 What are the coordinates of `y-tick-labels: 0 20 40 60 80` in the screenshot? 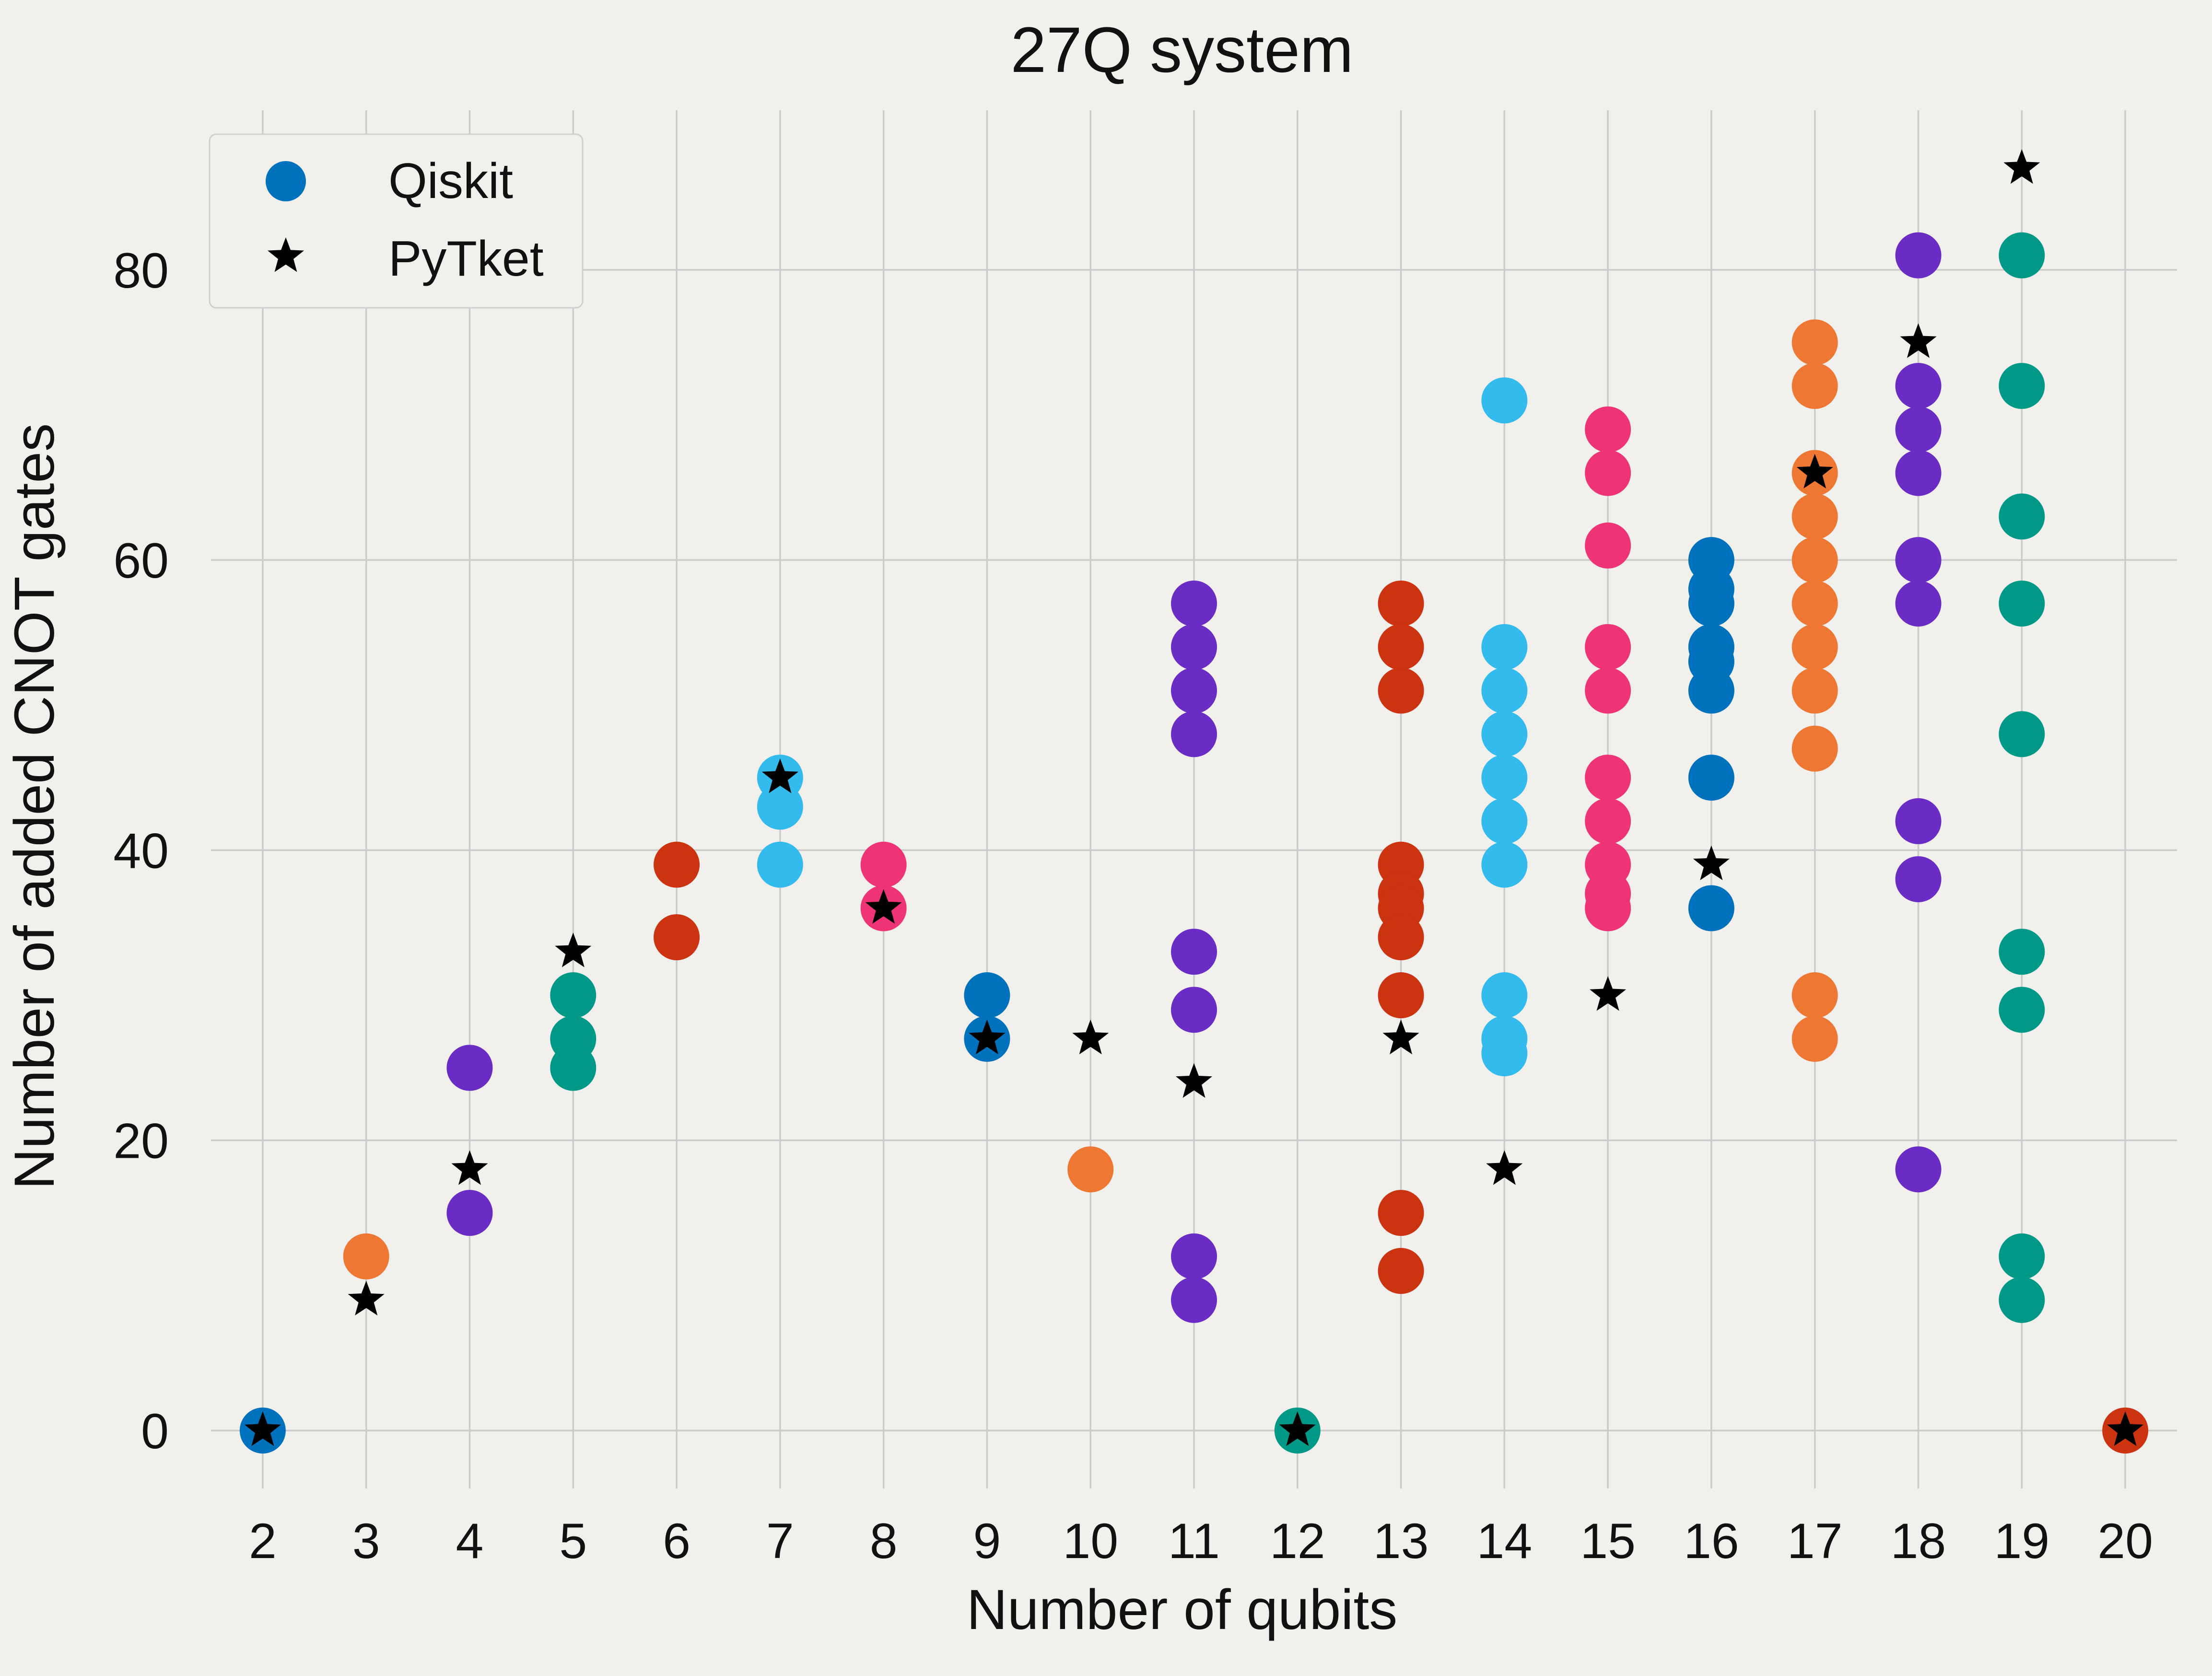 It's located at (141, 851).